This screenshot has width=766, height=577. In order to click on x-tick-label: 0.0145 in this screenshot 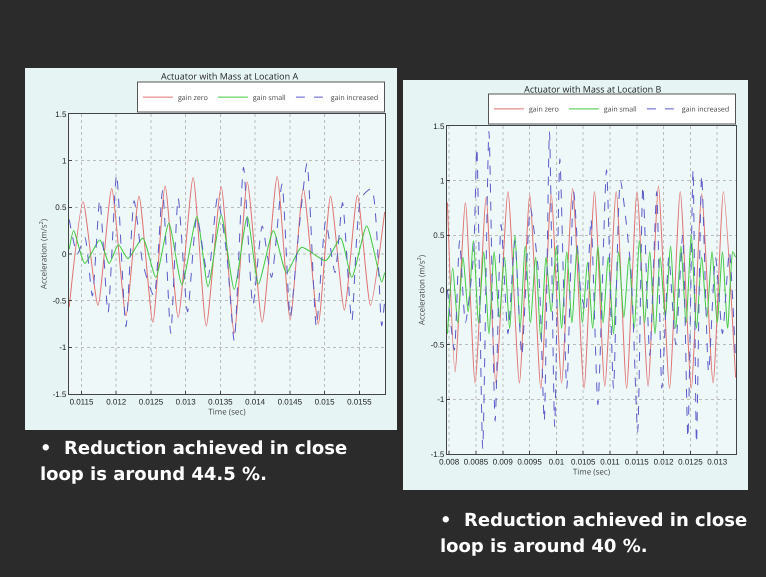, I will do `click(290, 402)`.